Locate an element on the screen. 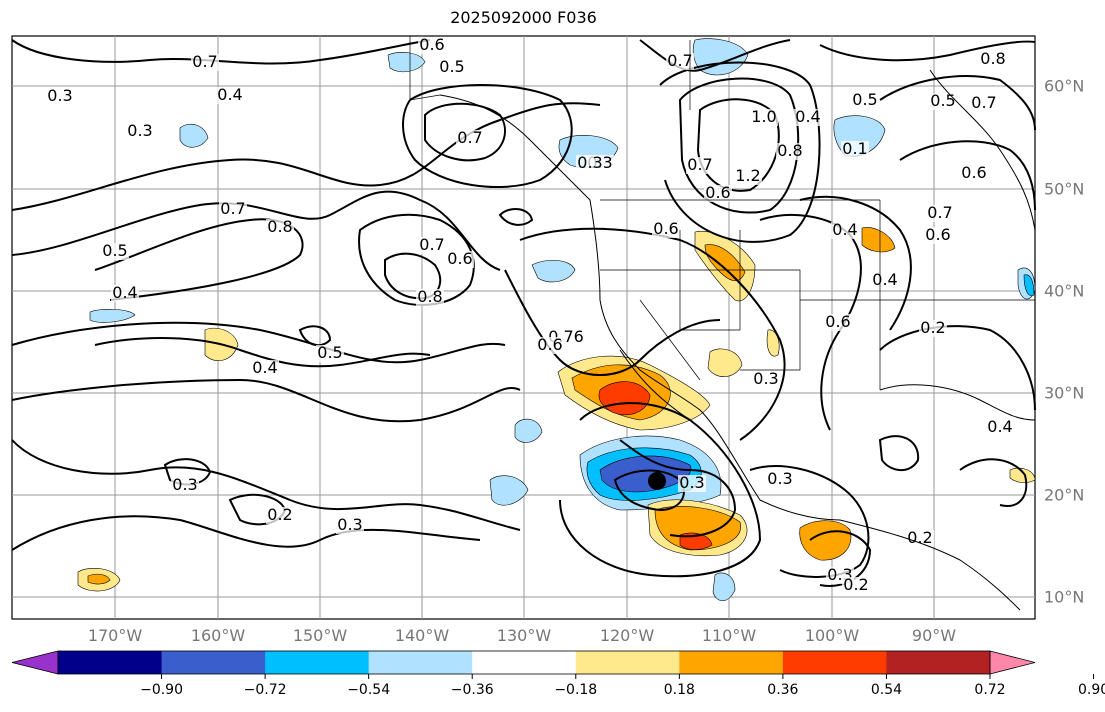 The height and width of the screenshot is (712, 1105). cool-blob-oregon is located at coordinates (553, 271).